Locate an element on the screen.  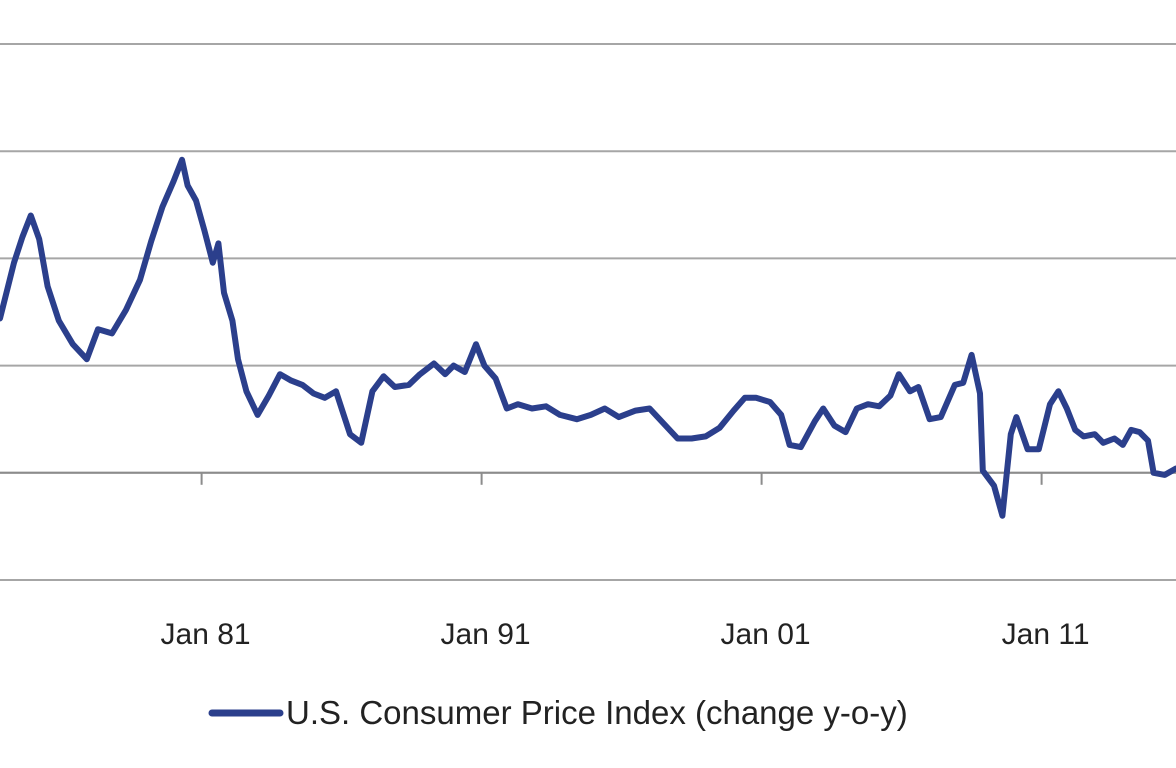
x-tick-label-2: Jan 01 is located at coordinates (766, 634).